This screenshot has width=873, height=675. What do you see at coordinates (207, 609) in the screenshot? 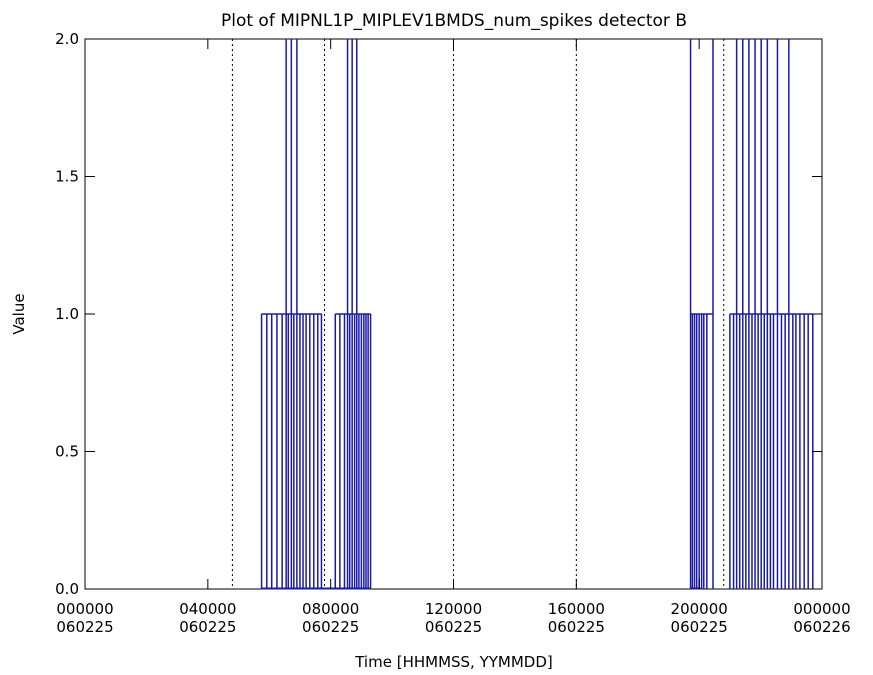
I see `x-tick-label-time: 040000` at bounding box center [207, 609].